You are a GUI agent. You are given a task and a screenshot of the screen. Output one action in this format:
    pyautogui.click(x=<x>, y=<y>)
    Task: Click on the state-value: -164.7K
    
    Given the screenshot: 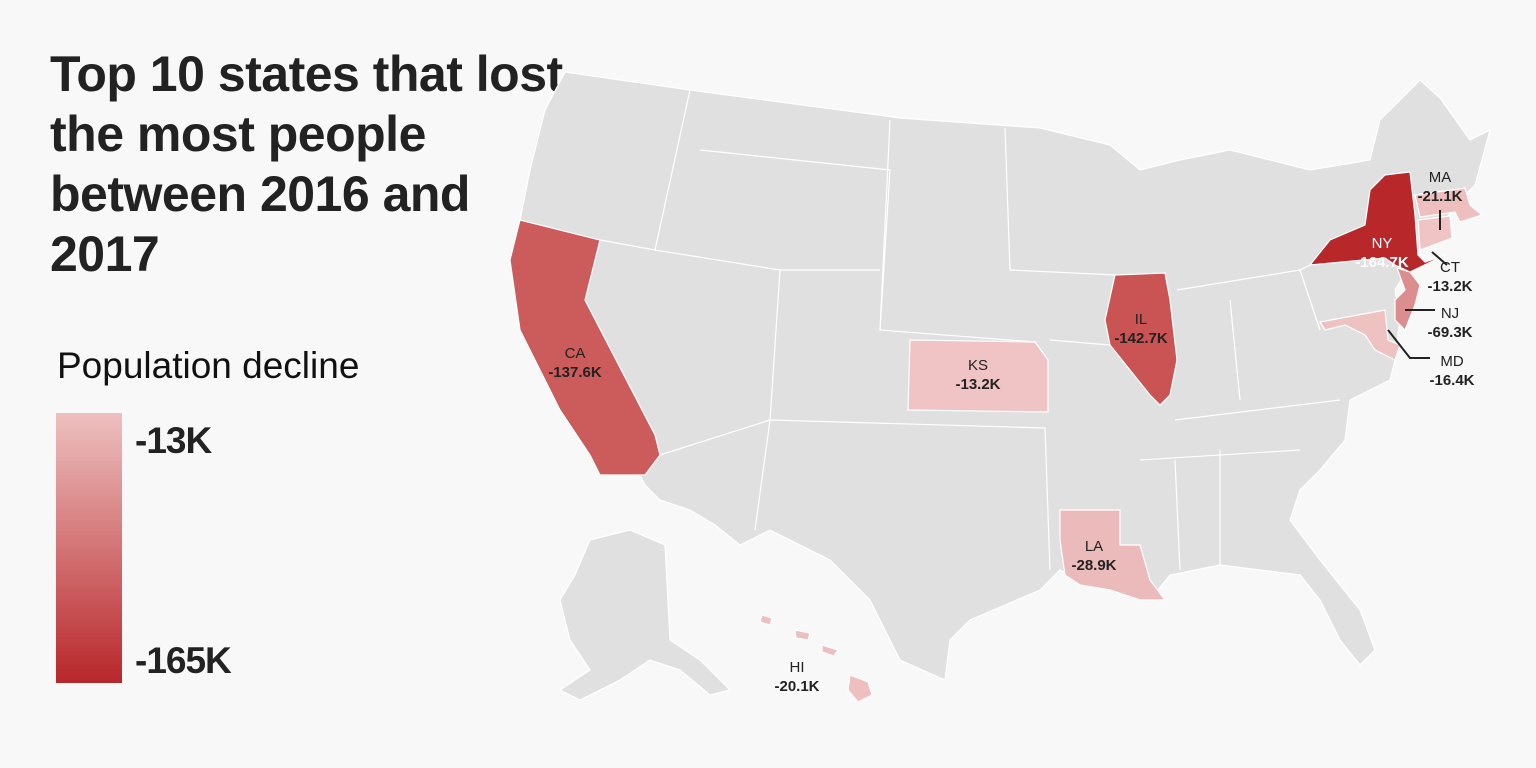 What is the action you would take?
    pyautogui.click(x=1382, y=262)
    